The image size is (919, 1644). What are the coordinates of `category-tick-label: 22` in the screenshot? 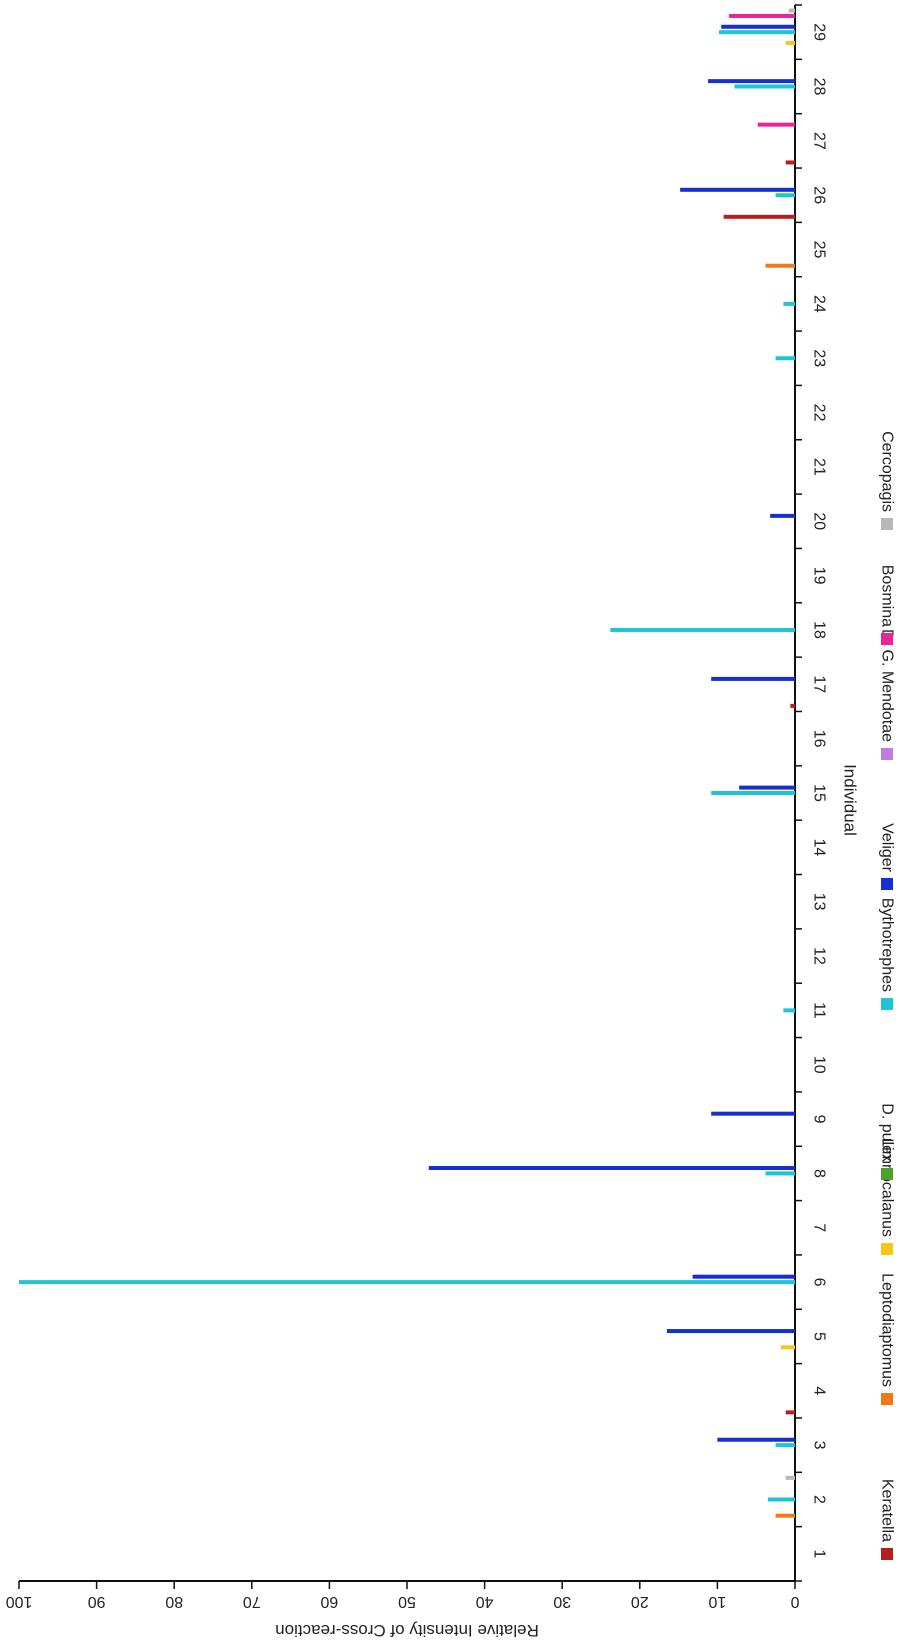 It's located at (819, 413).